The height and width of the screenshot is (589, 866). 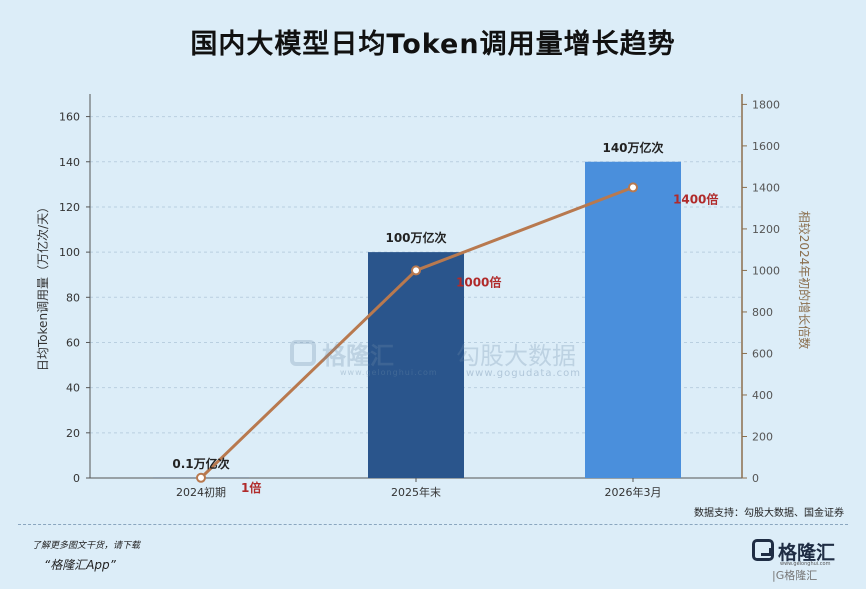 What do you see at coordinates (80, 565) in the screenshot?
I see `promo-app-name: “格隆汇App”` at bounding box center [80, 565].